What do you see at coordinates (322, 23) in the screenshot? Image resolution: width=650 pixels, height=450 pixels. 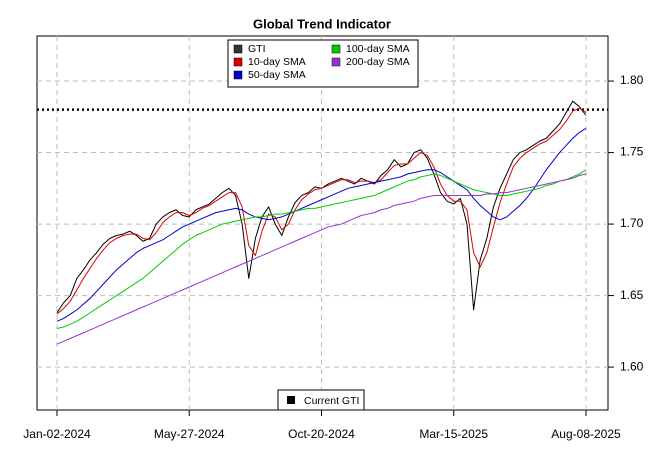 I see `chart-title: Global Trend Indicator` at bounding box center [322, 23].